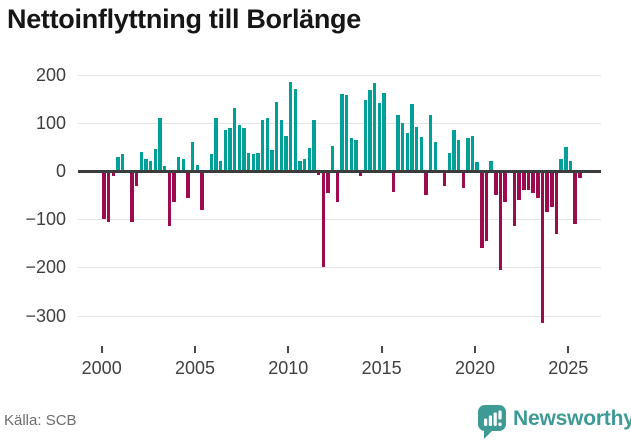 This screenshot has height=444, width=631. Describe the element at coordinates (60, 171) in the screenshot. I see `y-tick-label-0: 0` at that location.